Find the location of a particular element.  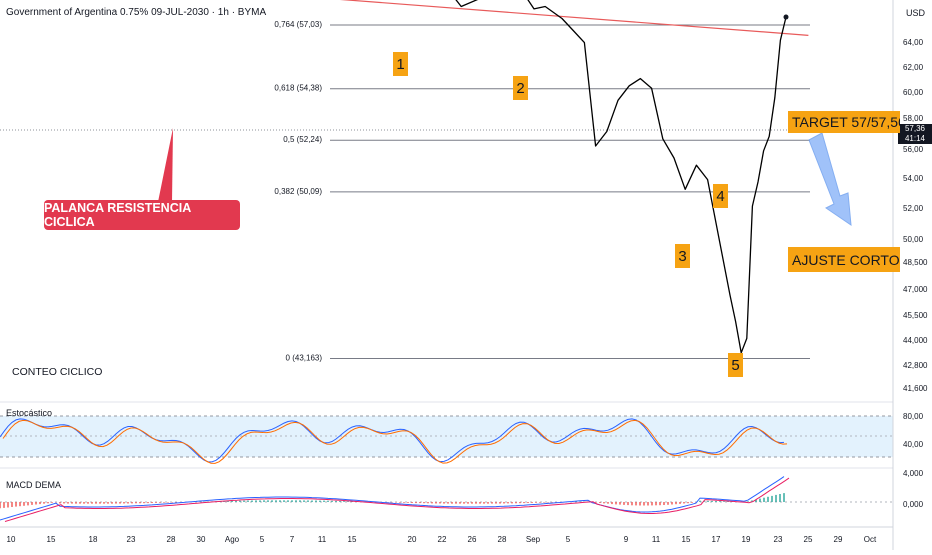

y-tick-label: 60,00 is located at coordinates (913, 92).